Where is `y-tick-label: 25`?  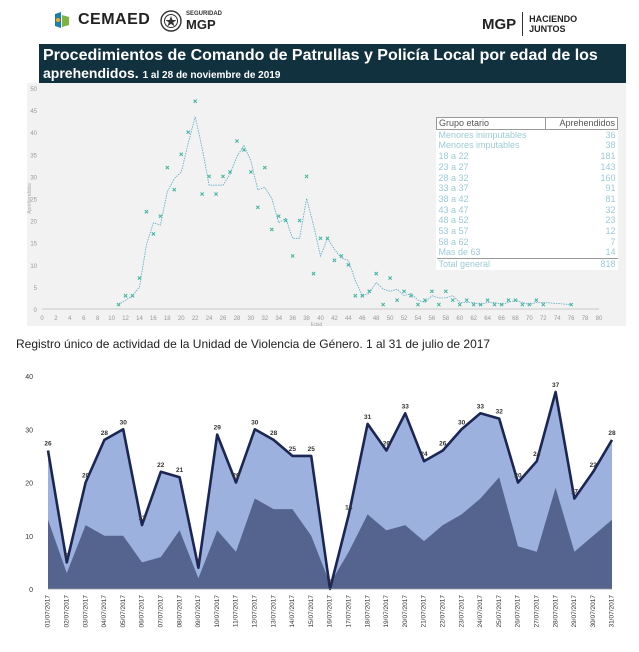 y-tick-label: 25 is located at coordinates (33, 201).